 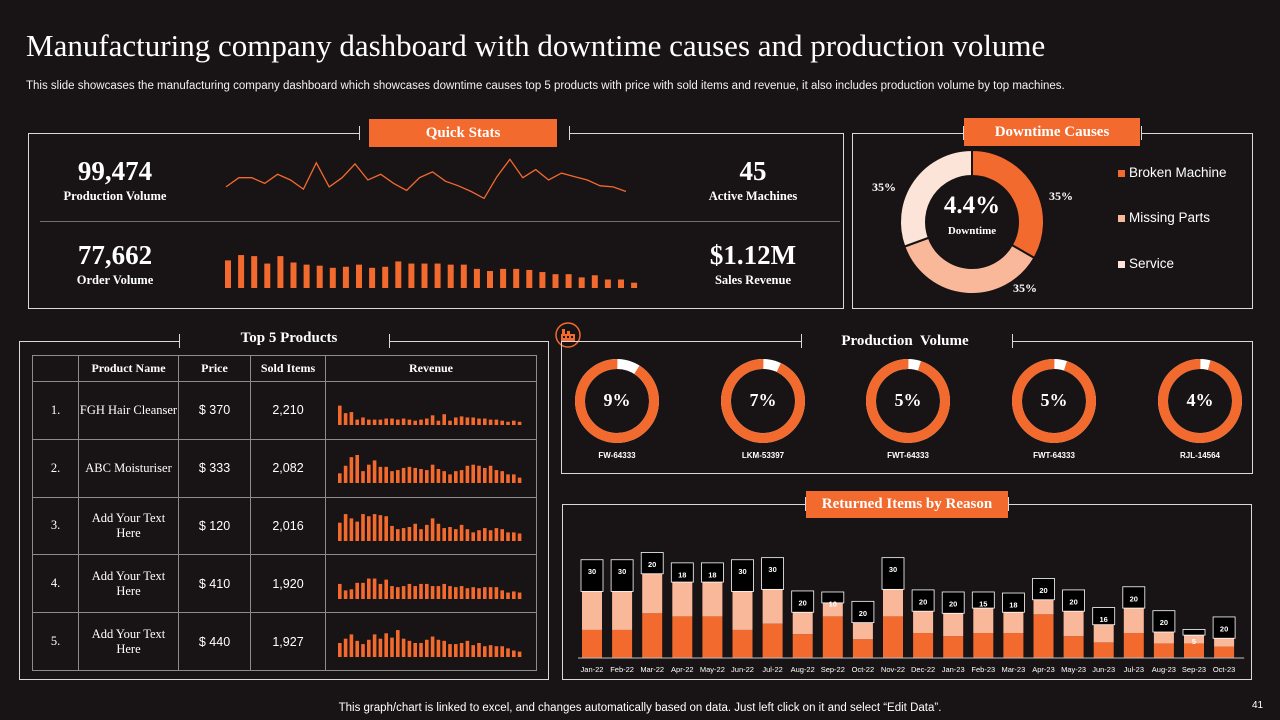 I want to click on downtime-donut, so click(x=972, y=221).